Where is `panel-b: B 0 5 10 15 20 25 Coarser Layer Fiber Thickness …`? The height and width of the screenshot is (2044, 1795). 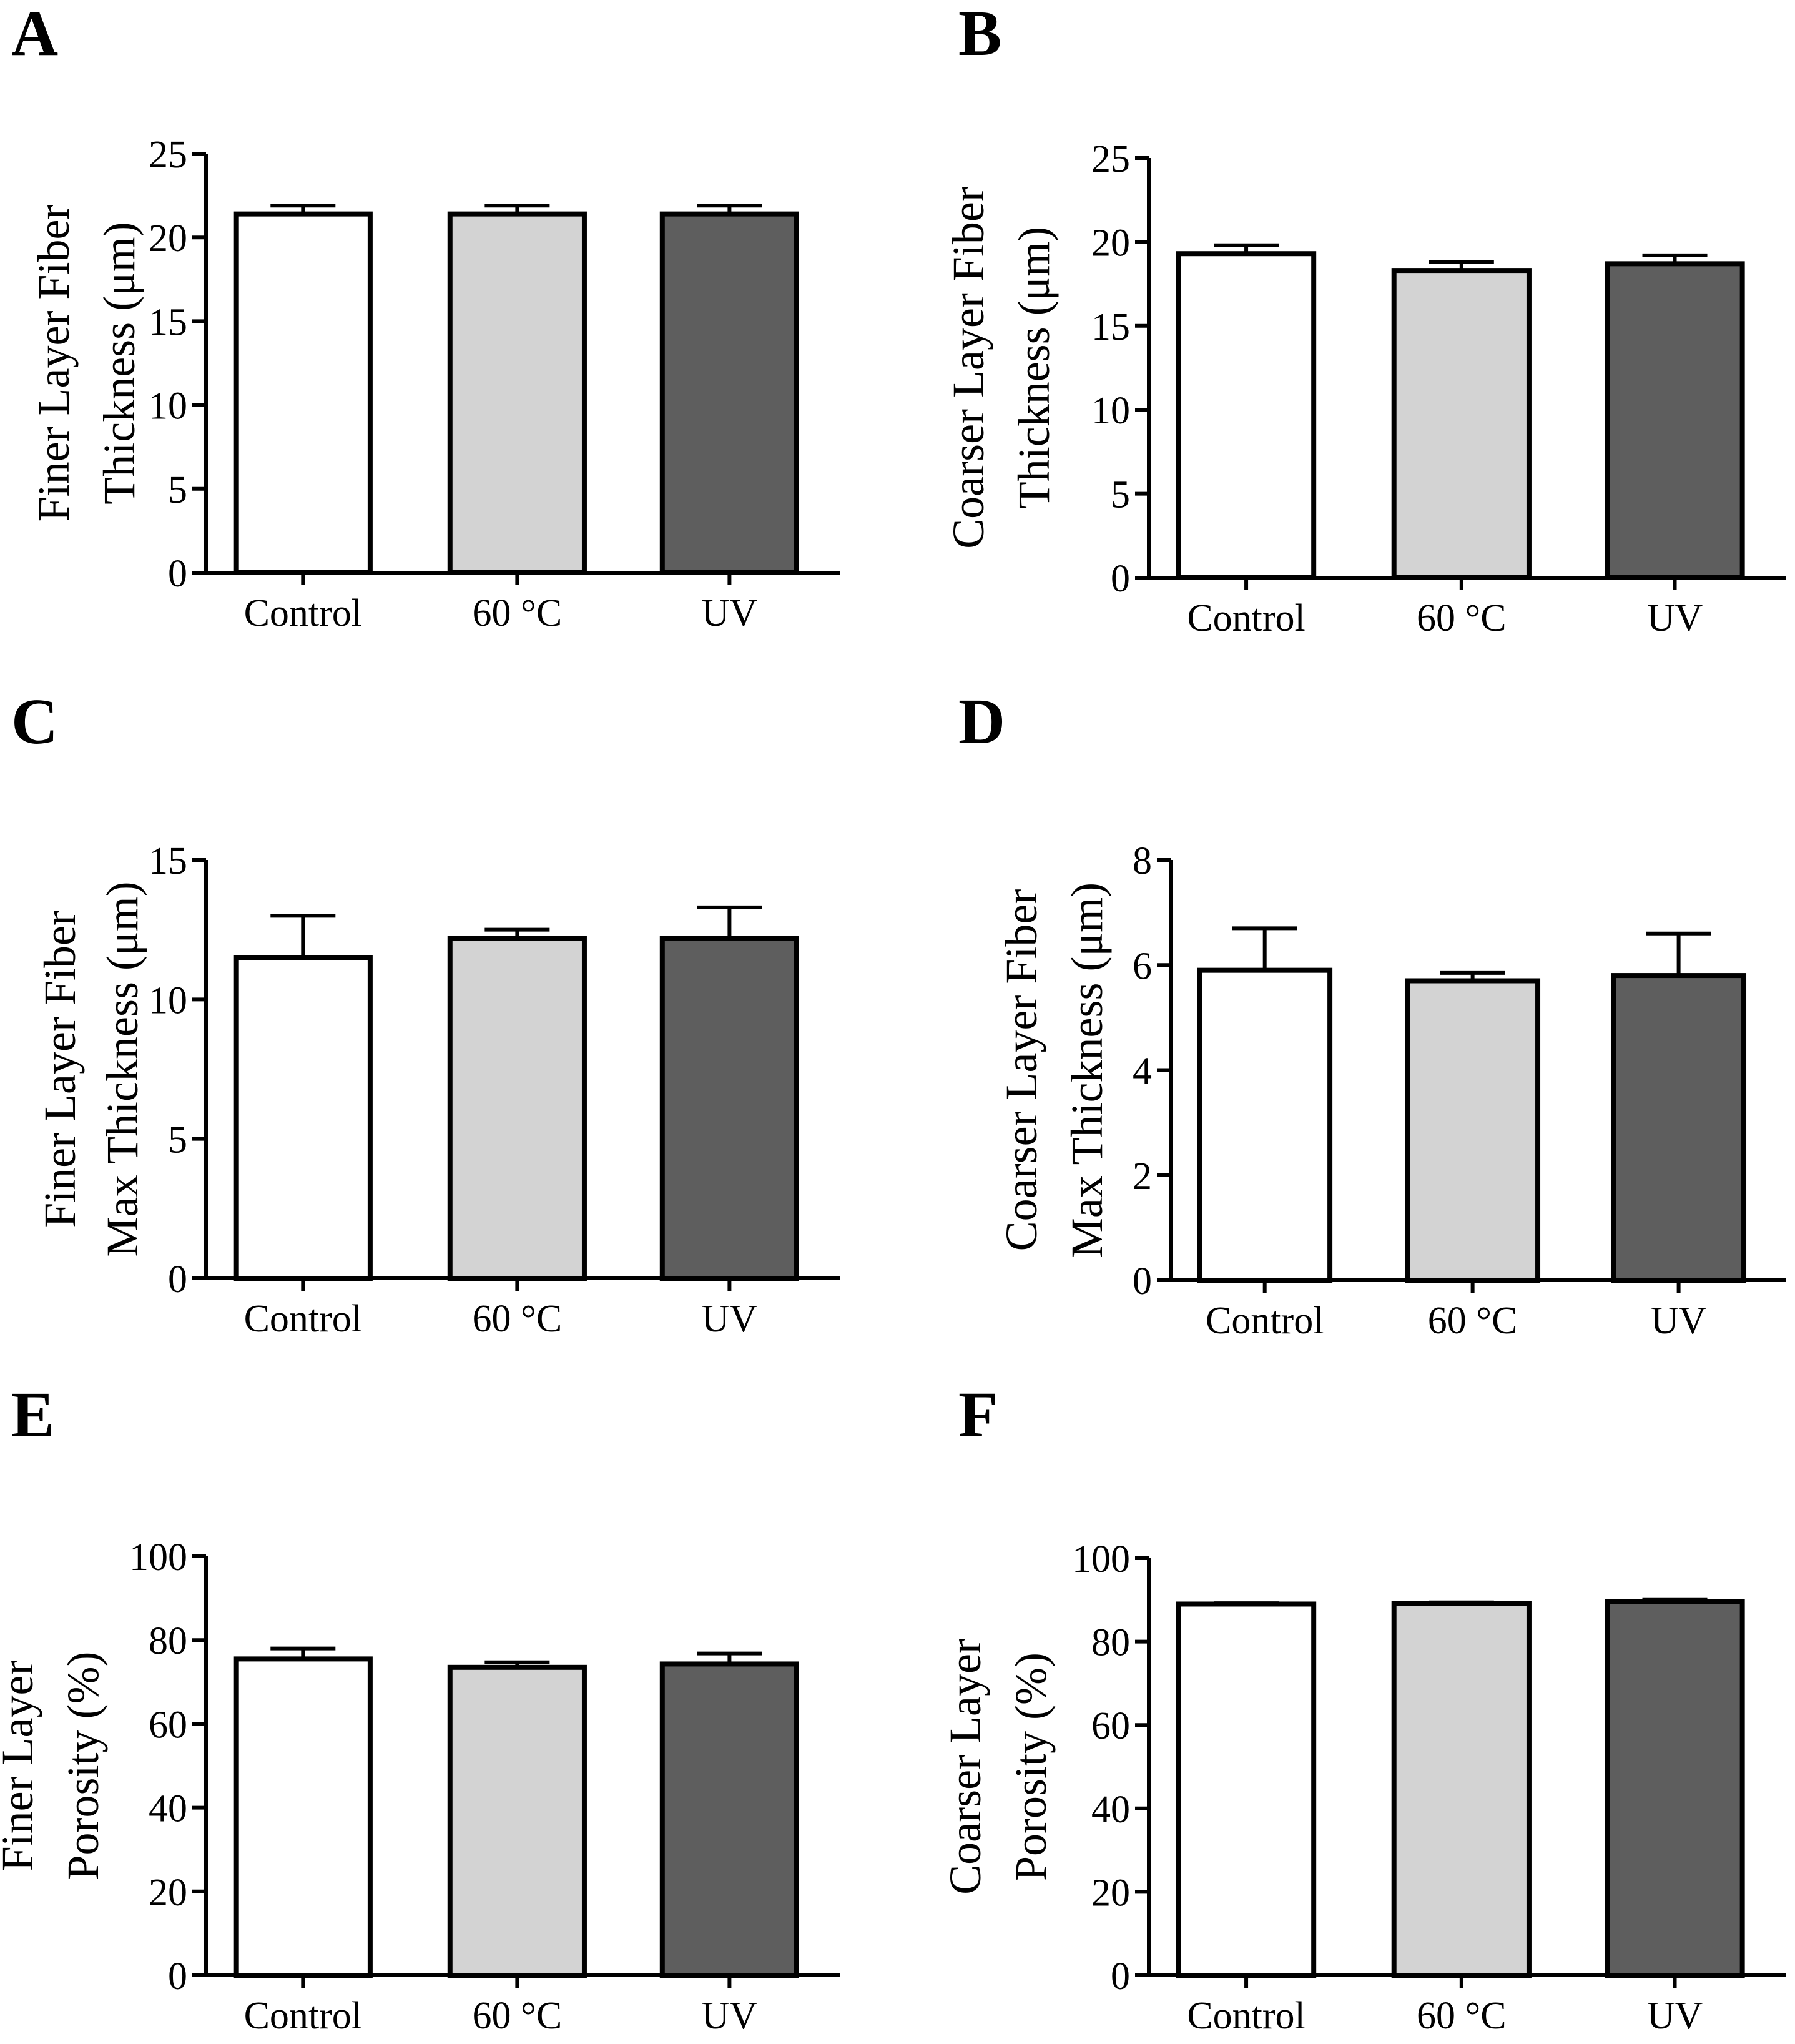 panel-b: B 0 5 10 15 20 25 Coarser Layer Fiber Thickness … is located at coordinates (1364, 319).